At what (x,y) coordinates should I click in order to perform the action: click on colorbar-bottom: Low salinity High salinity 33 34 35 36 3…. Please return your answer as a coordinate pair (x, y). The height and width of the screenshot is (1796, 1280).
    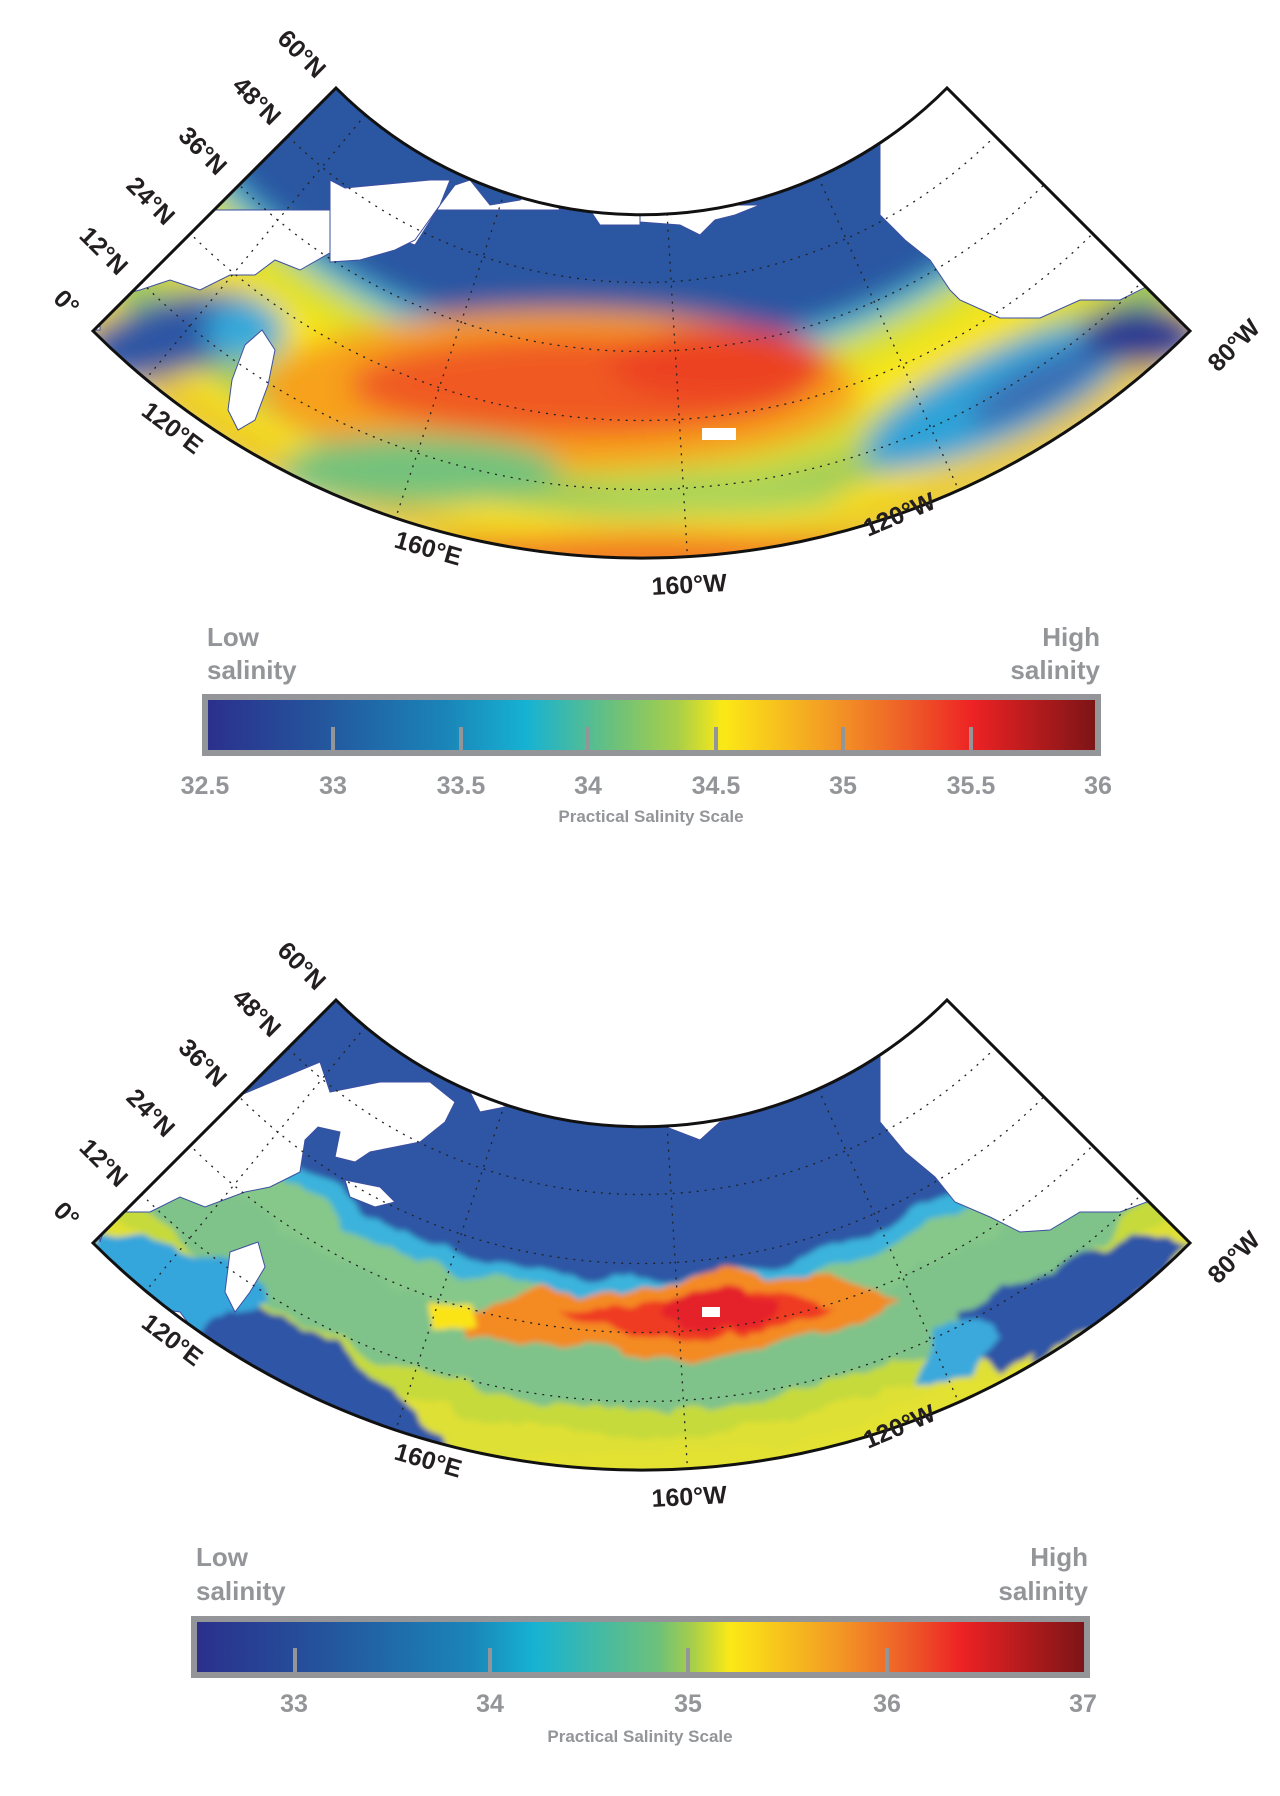
    Looking at the image, I should click on (644, 1644).